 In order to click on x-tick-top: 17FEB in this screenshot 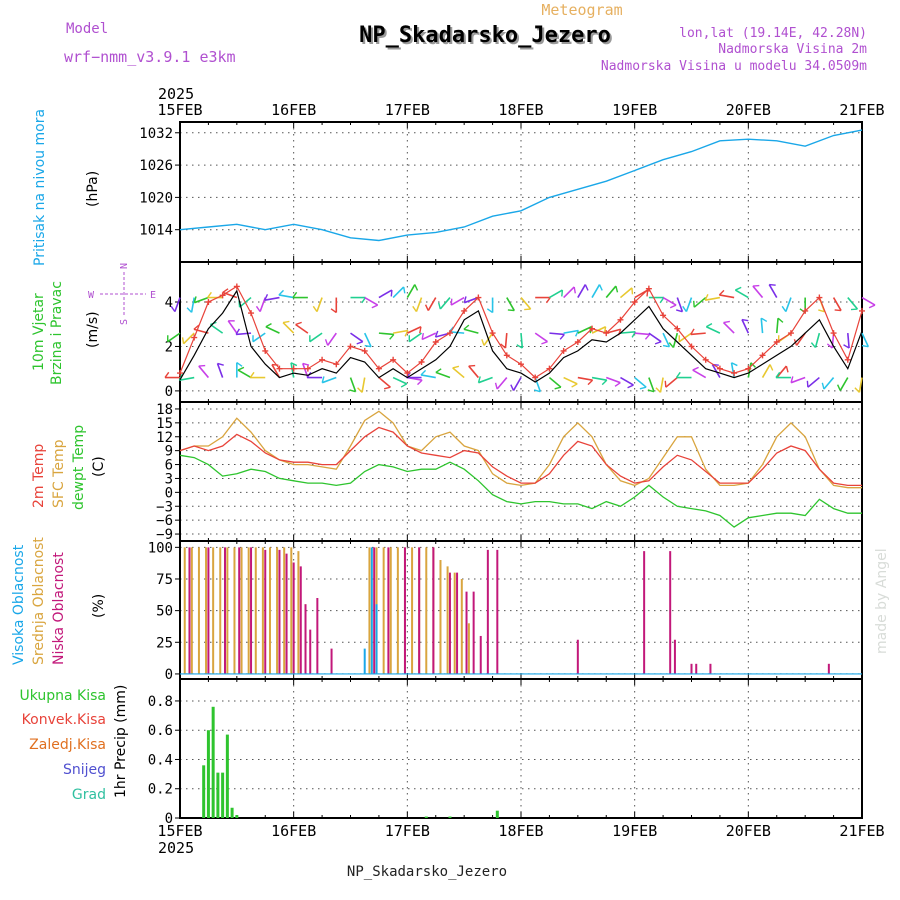, I will do `click(407, 110)`.